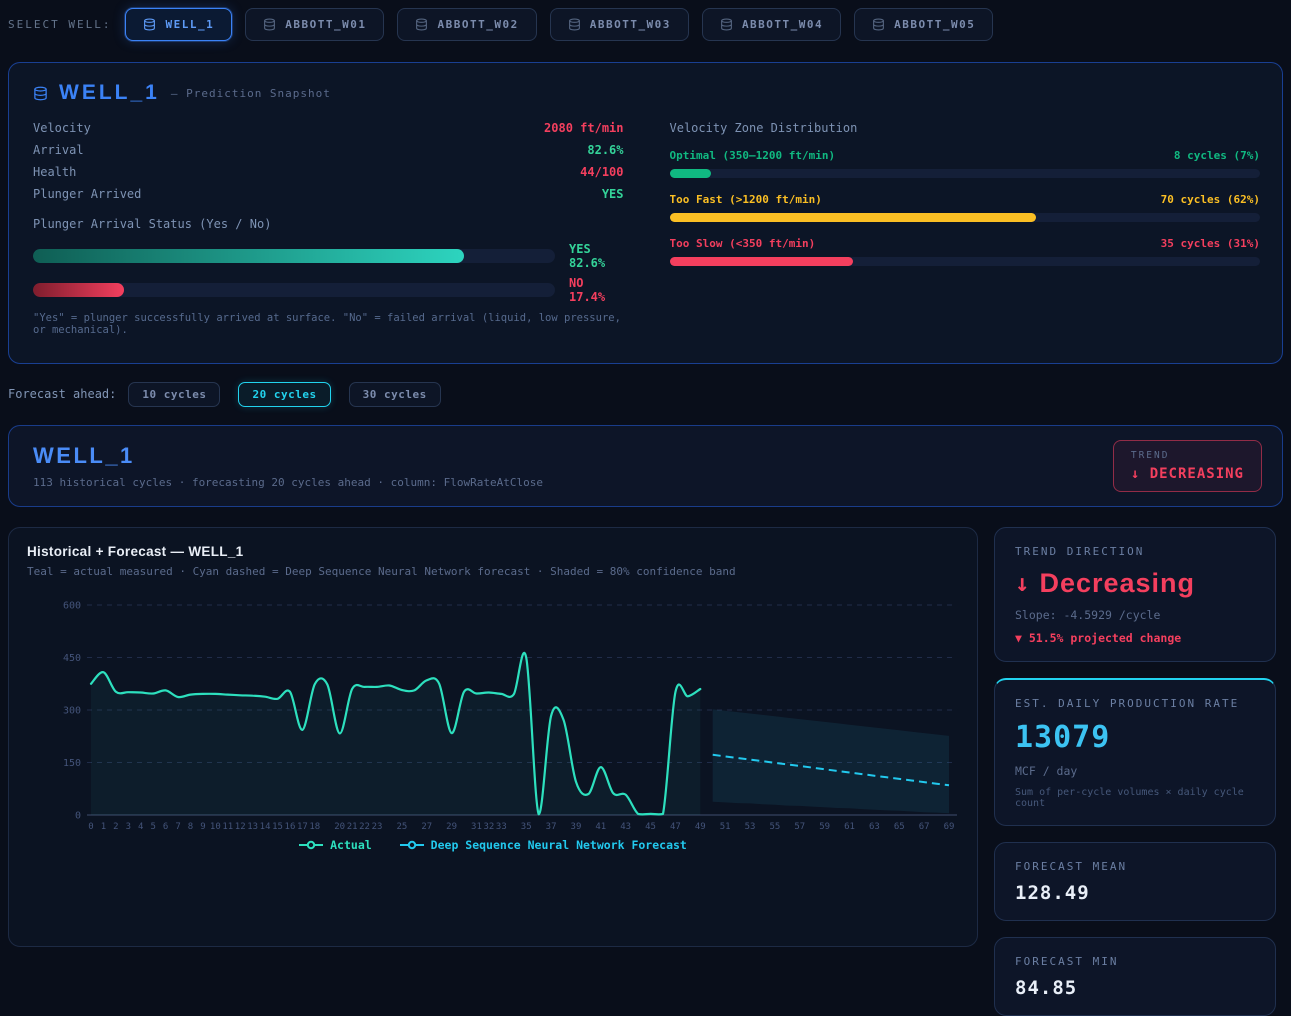  Describe the element at coordinates (174, 394) in the screenshot. I see `forecast-option-10-cycles: 10 cycles` at that location.